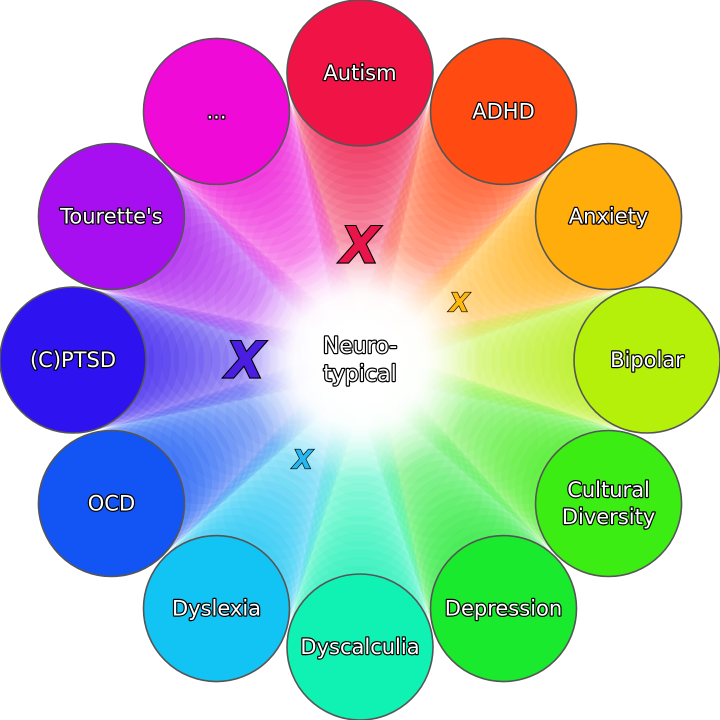 The image size is (720, 720). I want to click on condition-node-tourette-s: Tourette's, so click(111, 216).